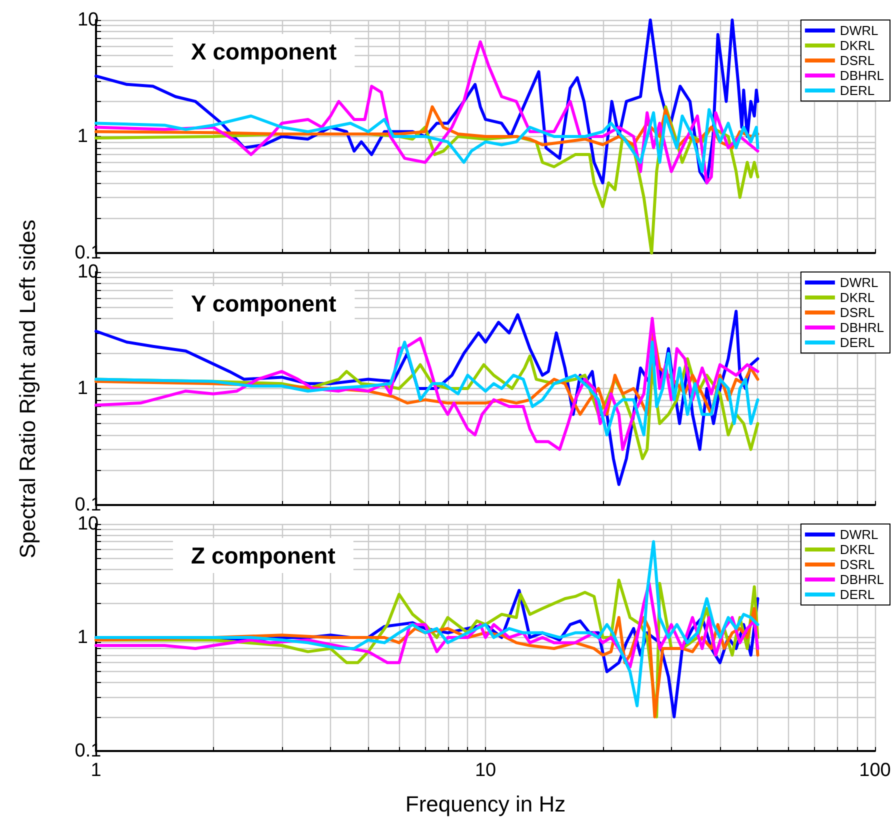 This screenshot has height=826, width=896. Describe the element at coordinates (485, 770) in the screenshot. I see `x-tick-label: 10` at that location.